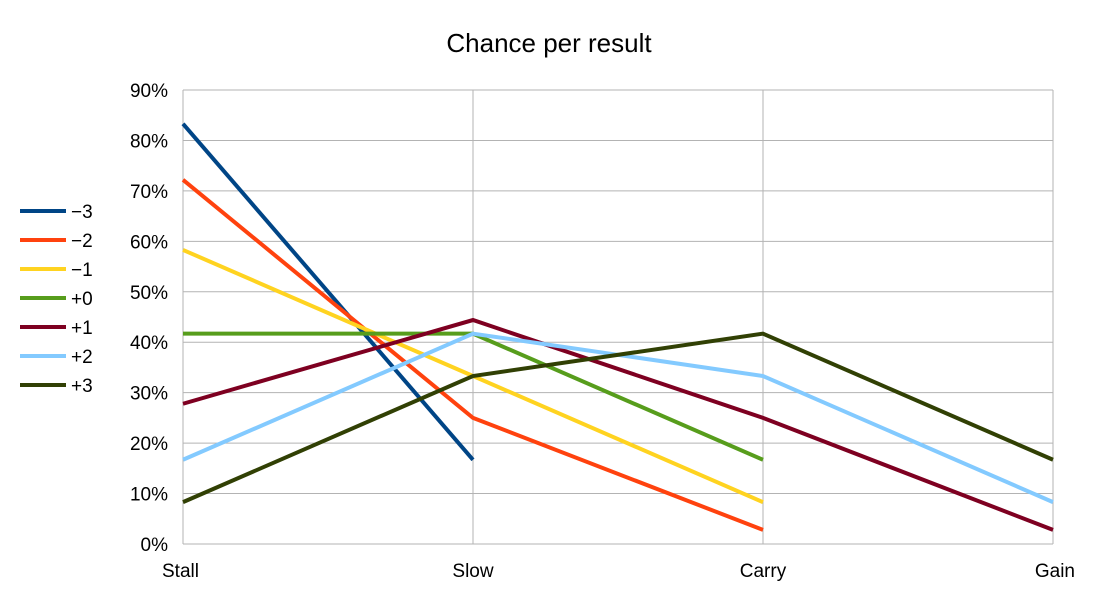 The height and width of the screenshot is (593, 1098). What do you see at coordinates (149, 394) in the screenshot?
I see `y-tick-label: 30%` at bounding box center [149, 394].